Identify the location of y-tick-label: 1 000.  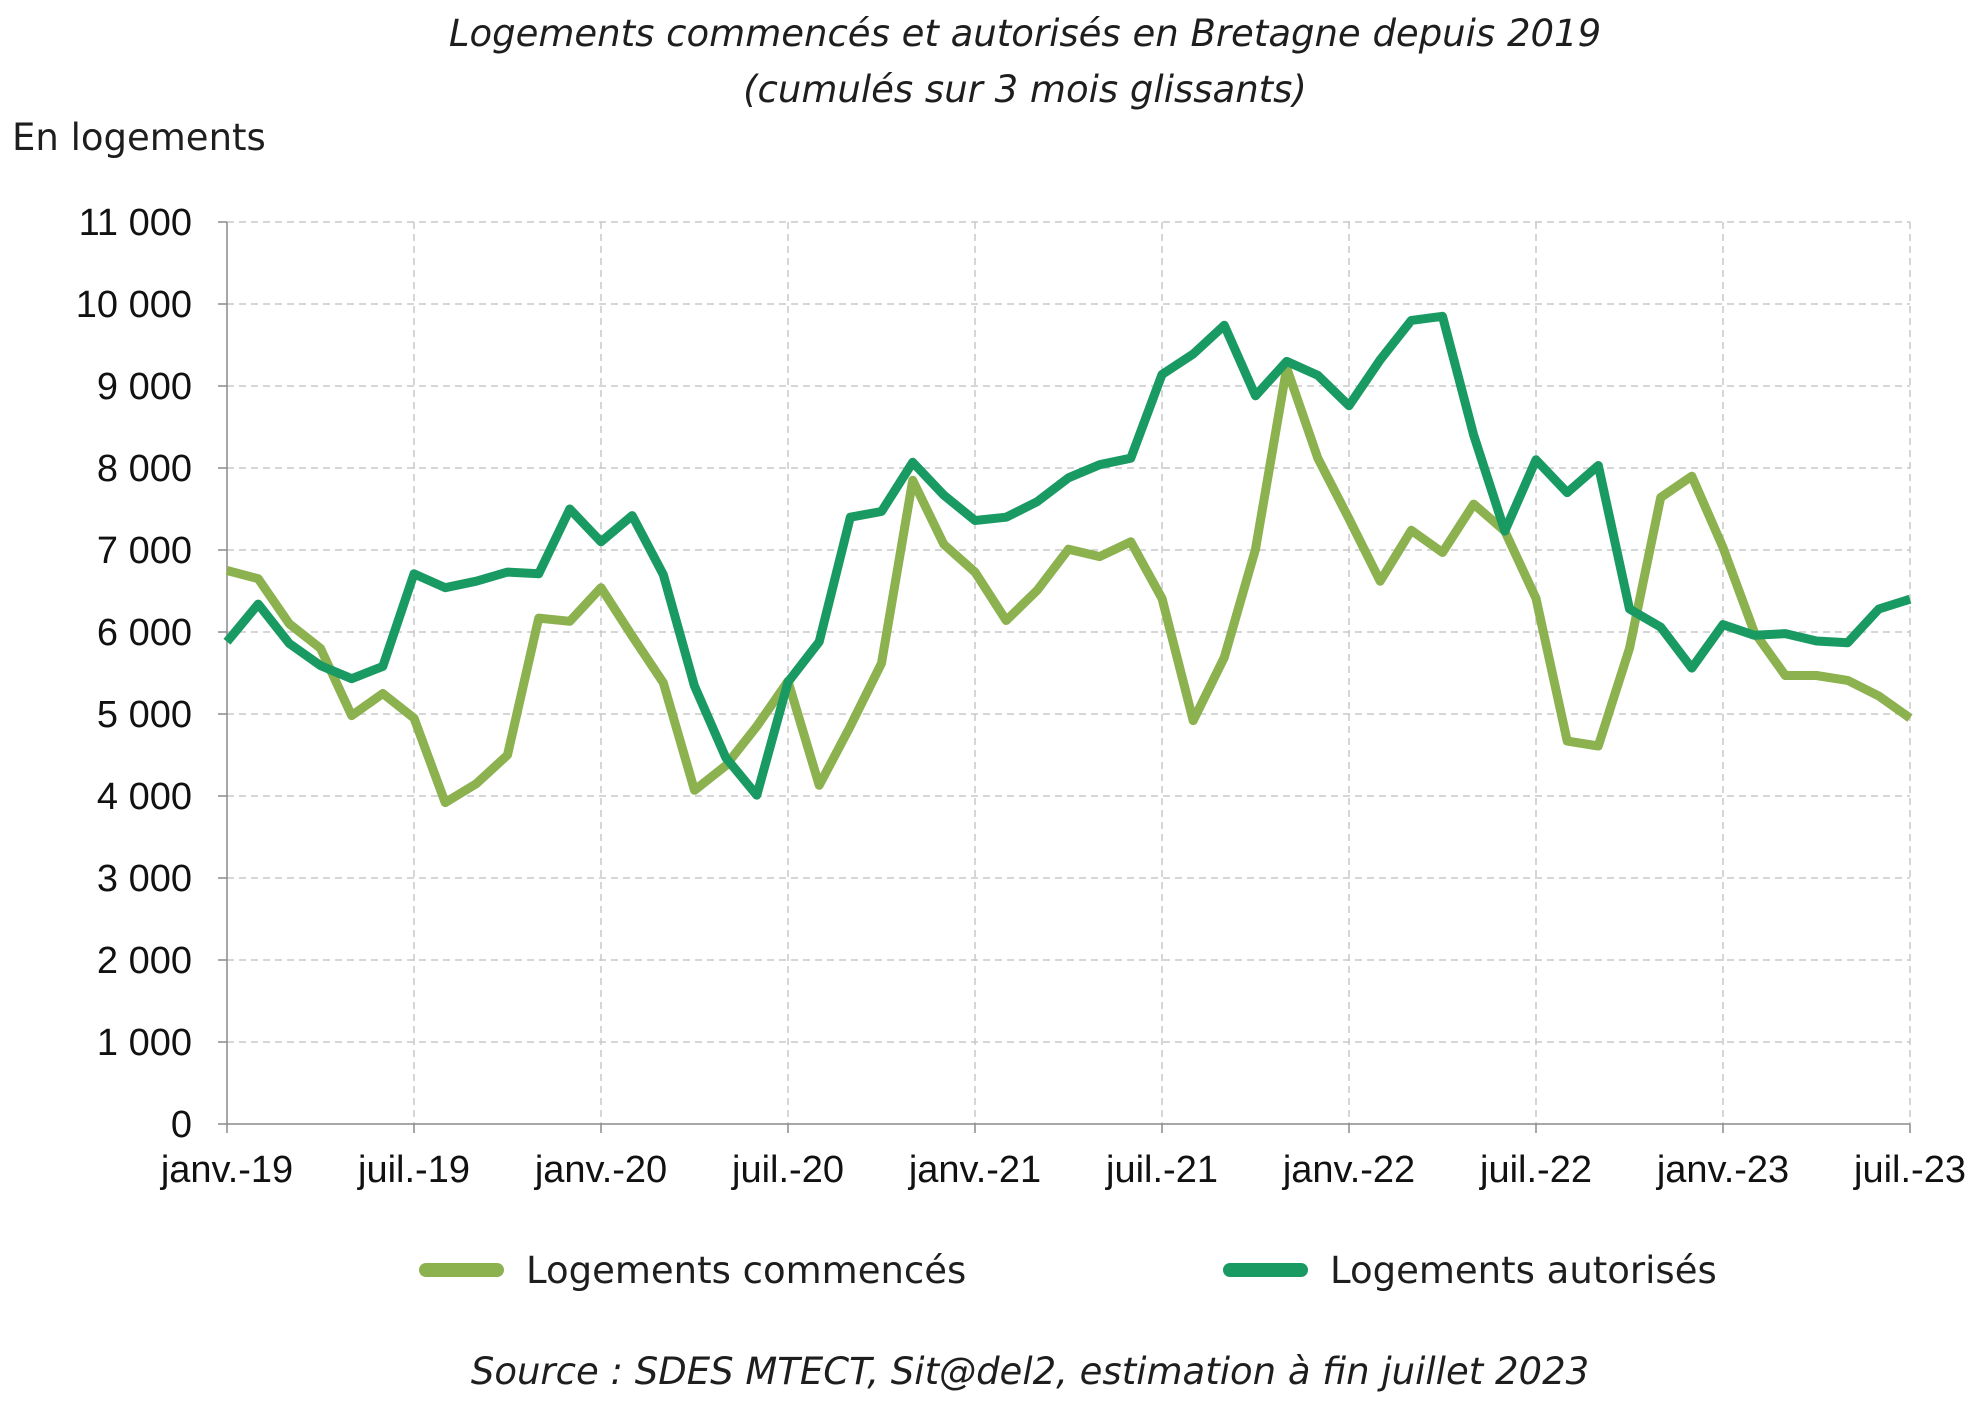
(144, 1043).